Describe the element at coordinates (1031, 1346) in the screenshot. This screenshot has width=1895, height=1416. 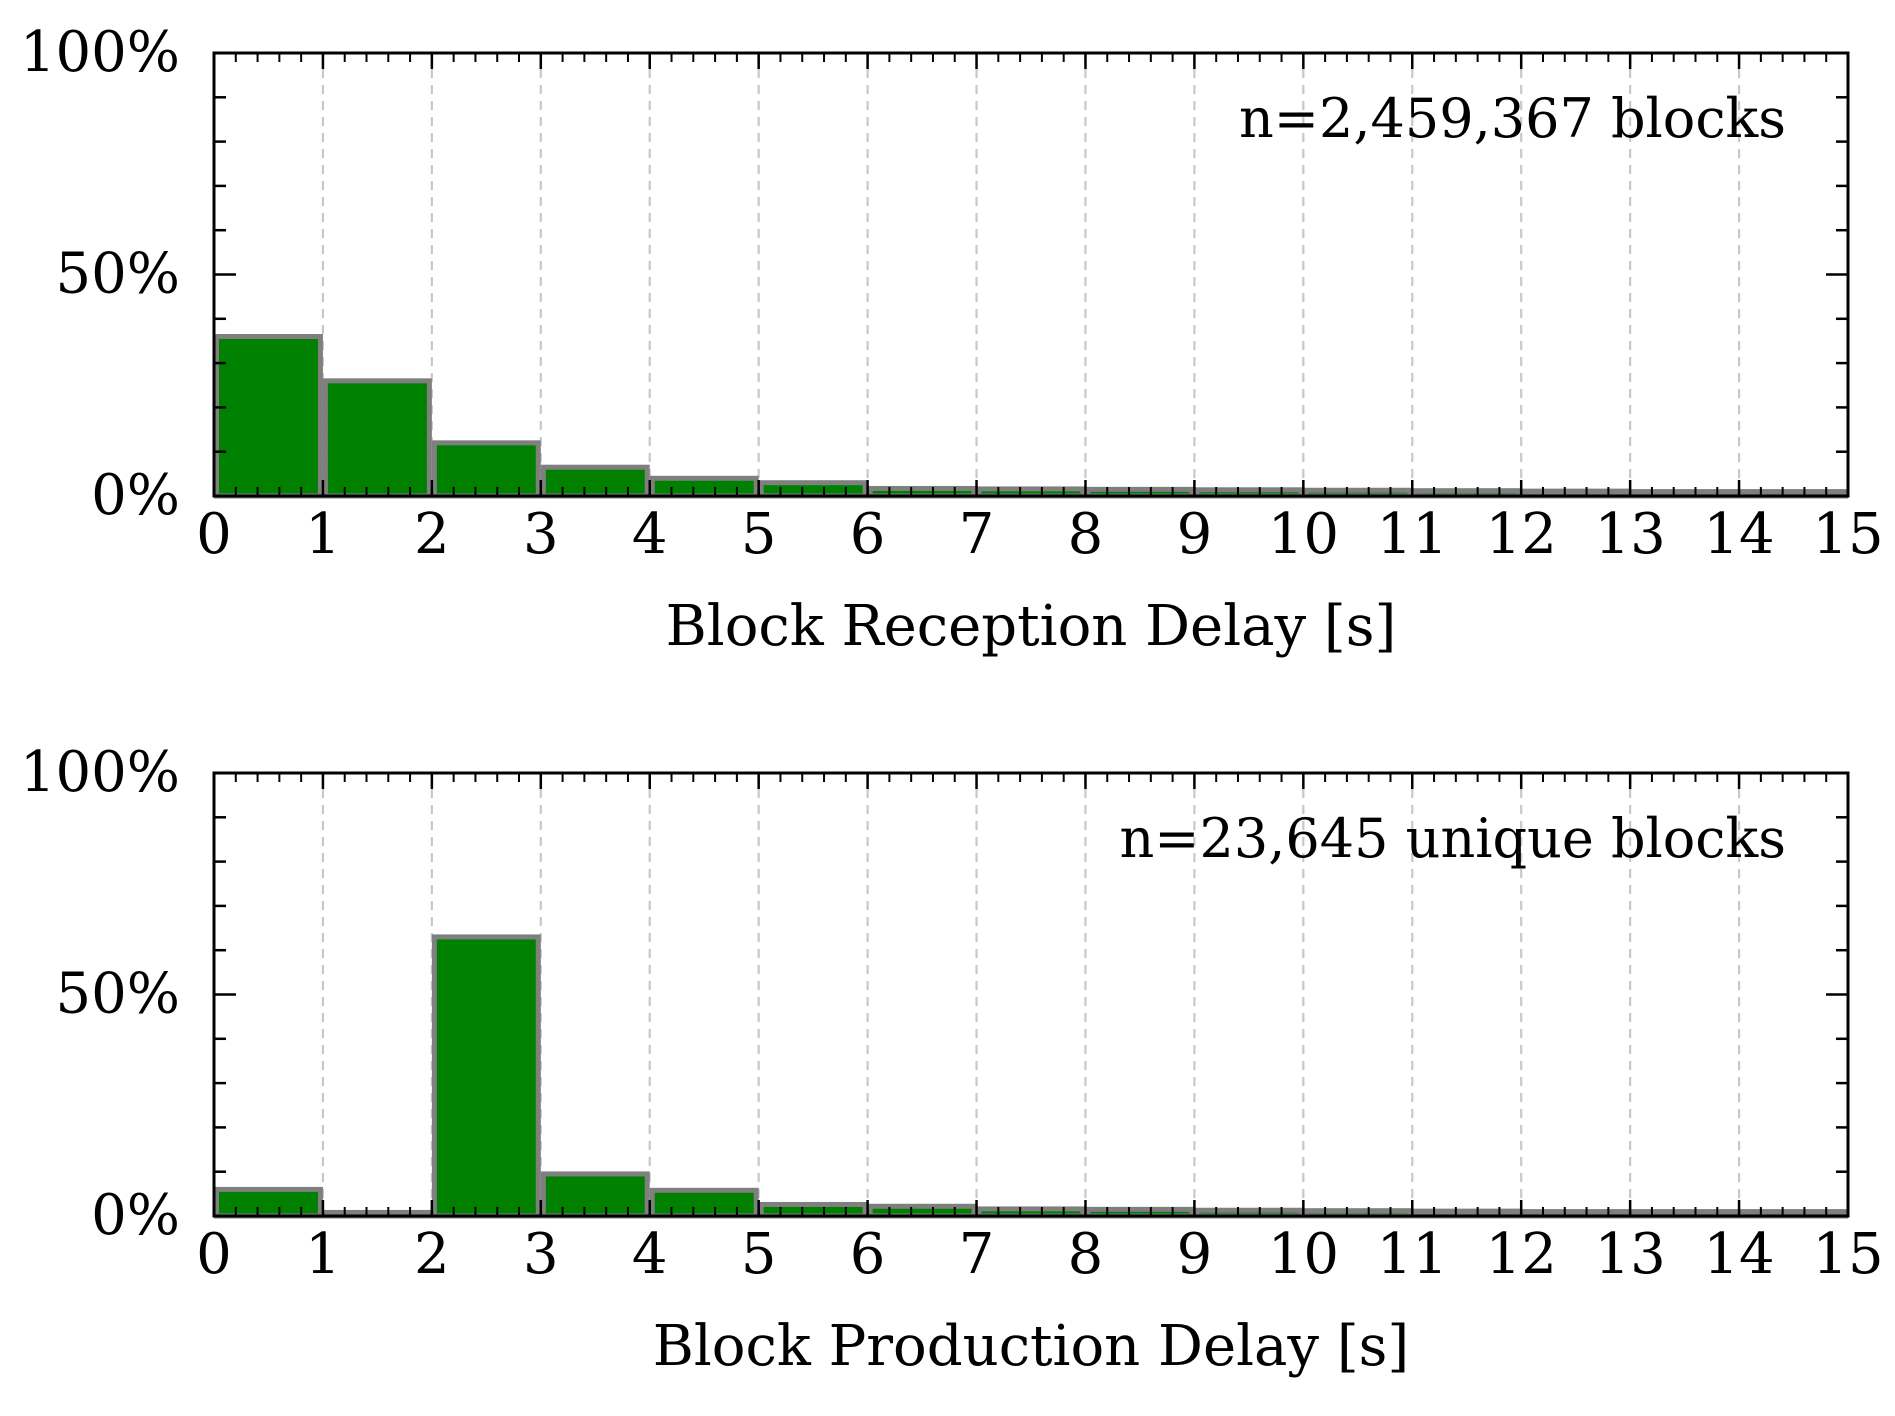
I see `x-axis-label: Block Production Delay [s]` at that location.